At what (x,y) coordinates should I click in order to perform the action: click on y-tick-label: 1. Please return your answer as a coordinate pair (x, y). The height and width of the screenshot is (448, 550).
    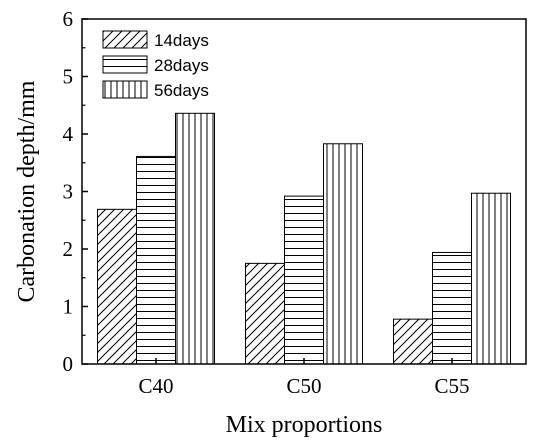
    Looking at the image, I should click on (68, 307).